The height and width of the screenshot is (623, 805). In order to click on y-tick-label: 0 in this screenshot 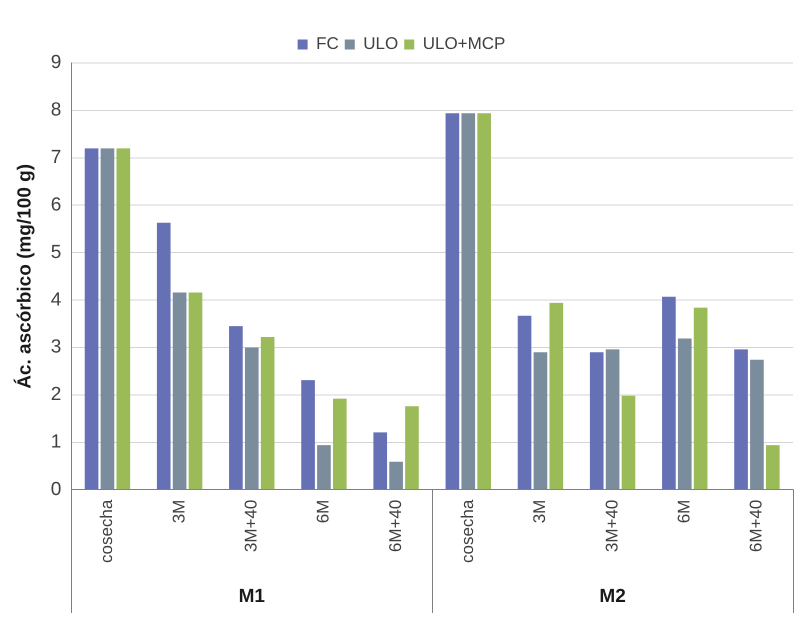, I will do `click(56, 489)`.